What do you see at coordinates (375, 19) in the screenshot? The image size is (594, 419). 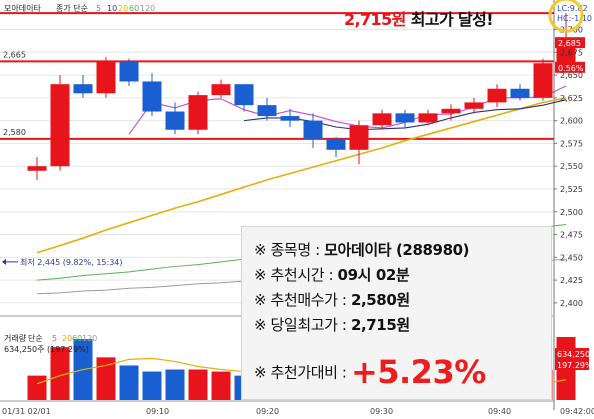 I see `callout-price: 2,715원` at bounding box center [375, 19].